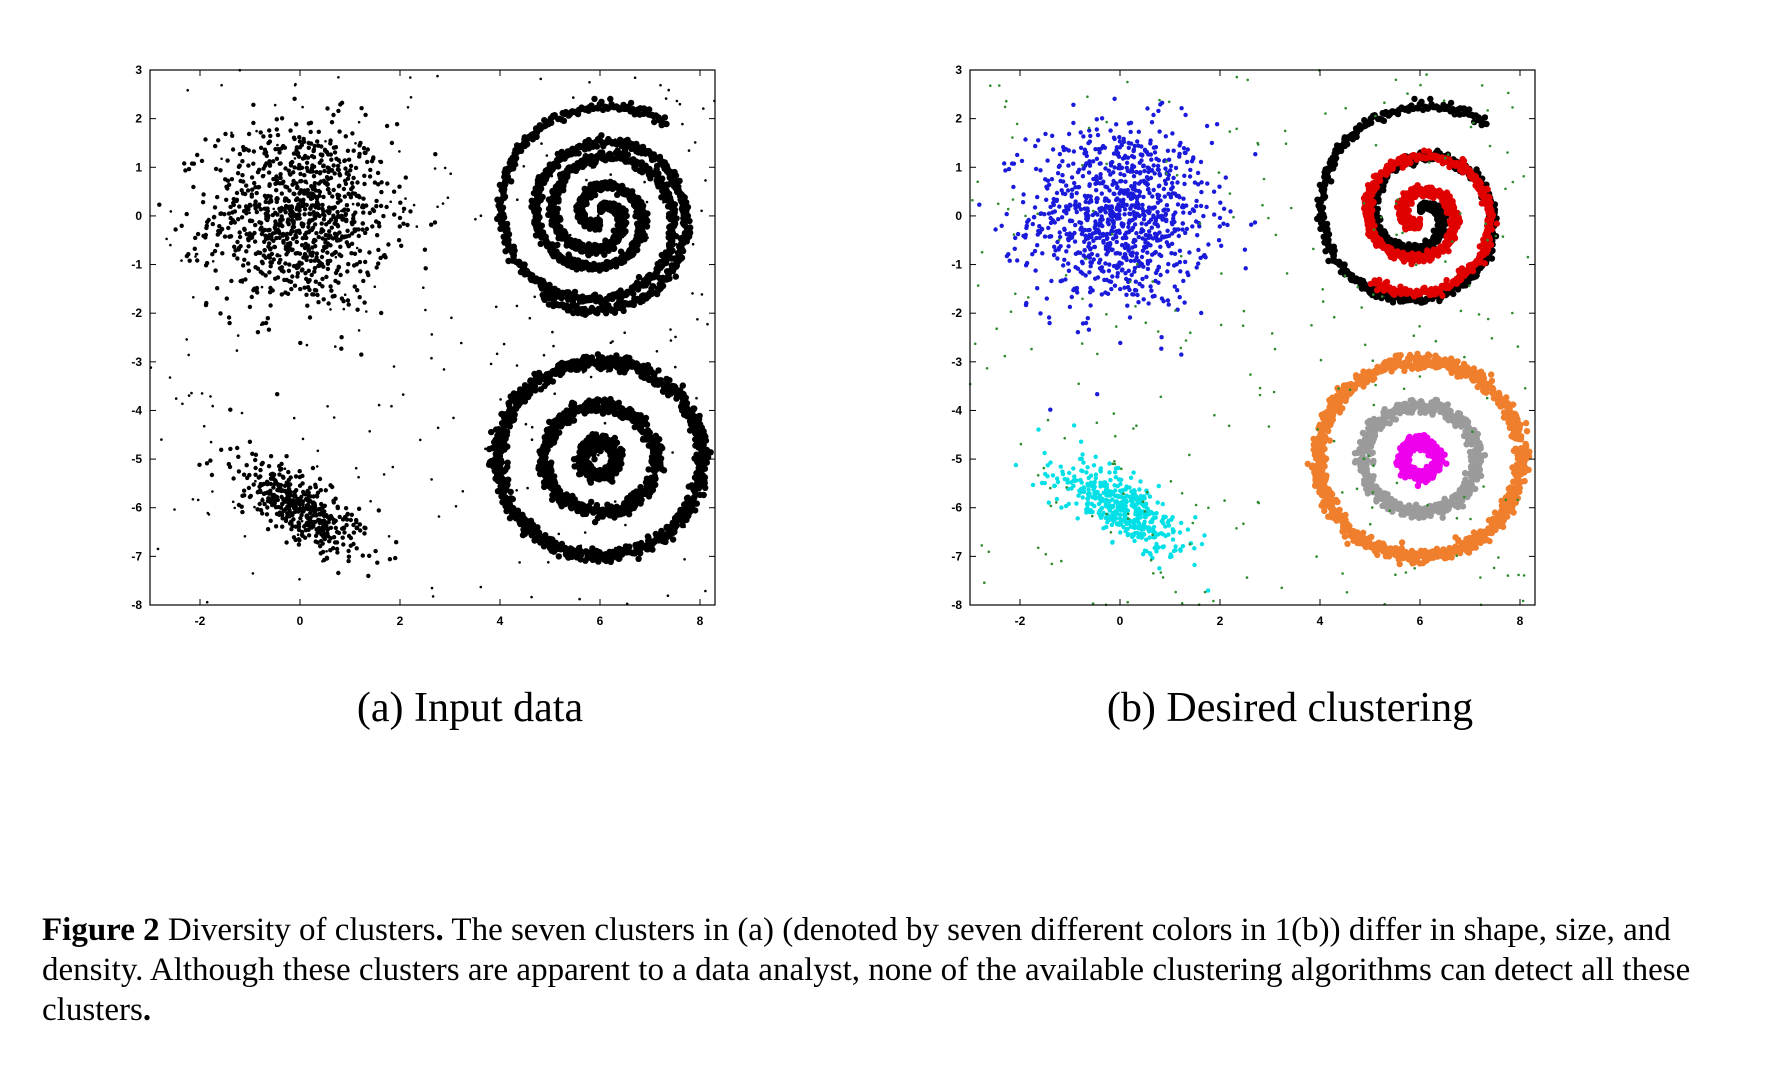  I want to click on series-ring, so click(598, 458).